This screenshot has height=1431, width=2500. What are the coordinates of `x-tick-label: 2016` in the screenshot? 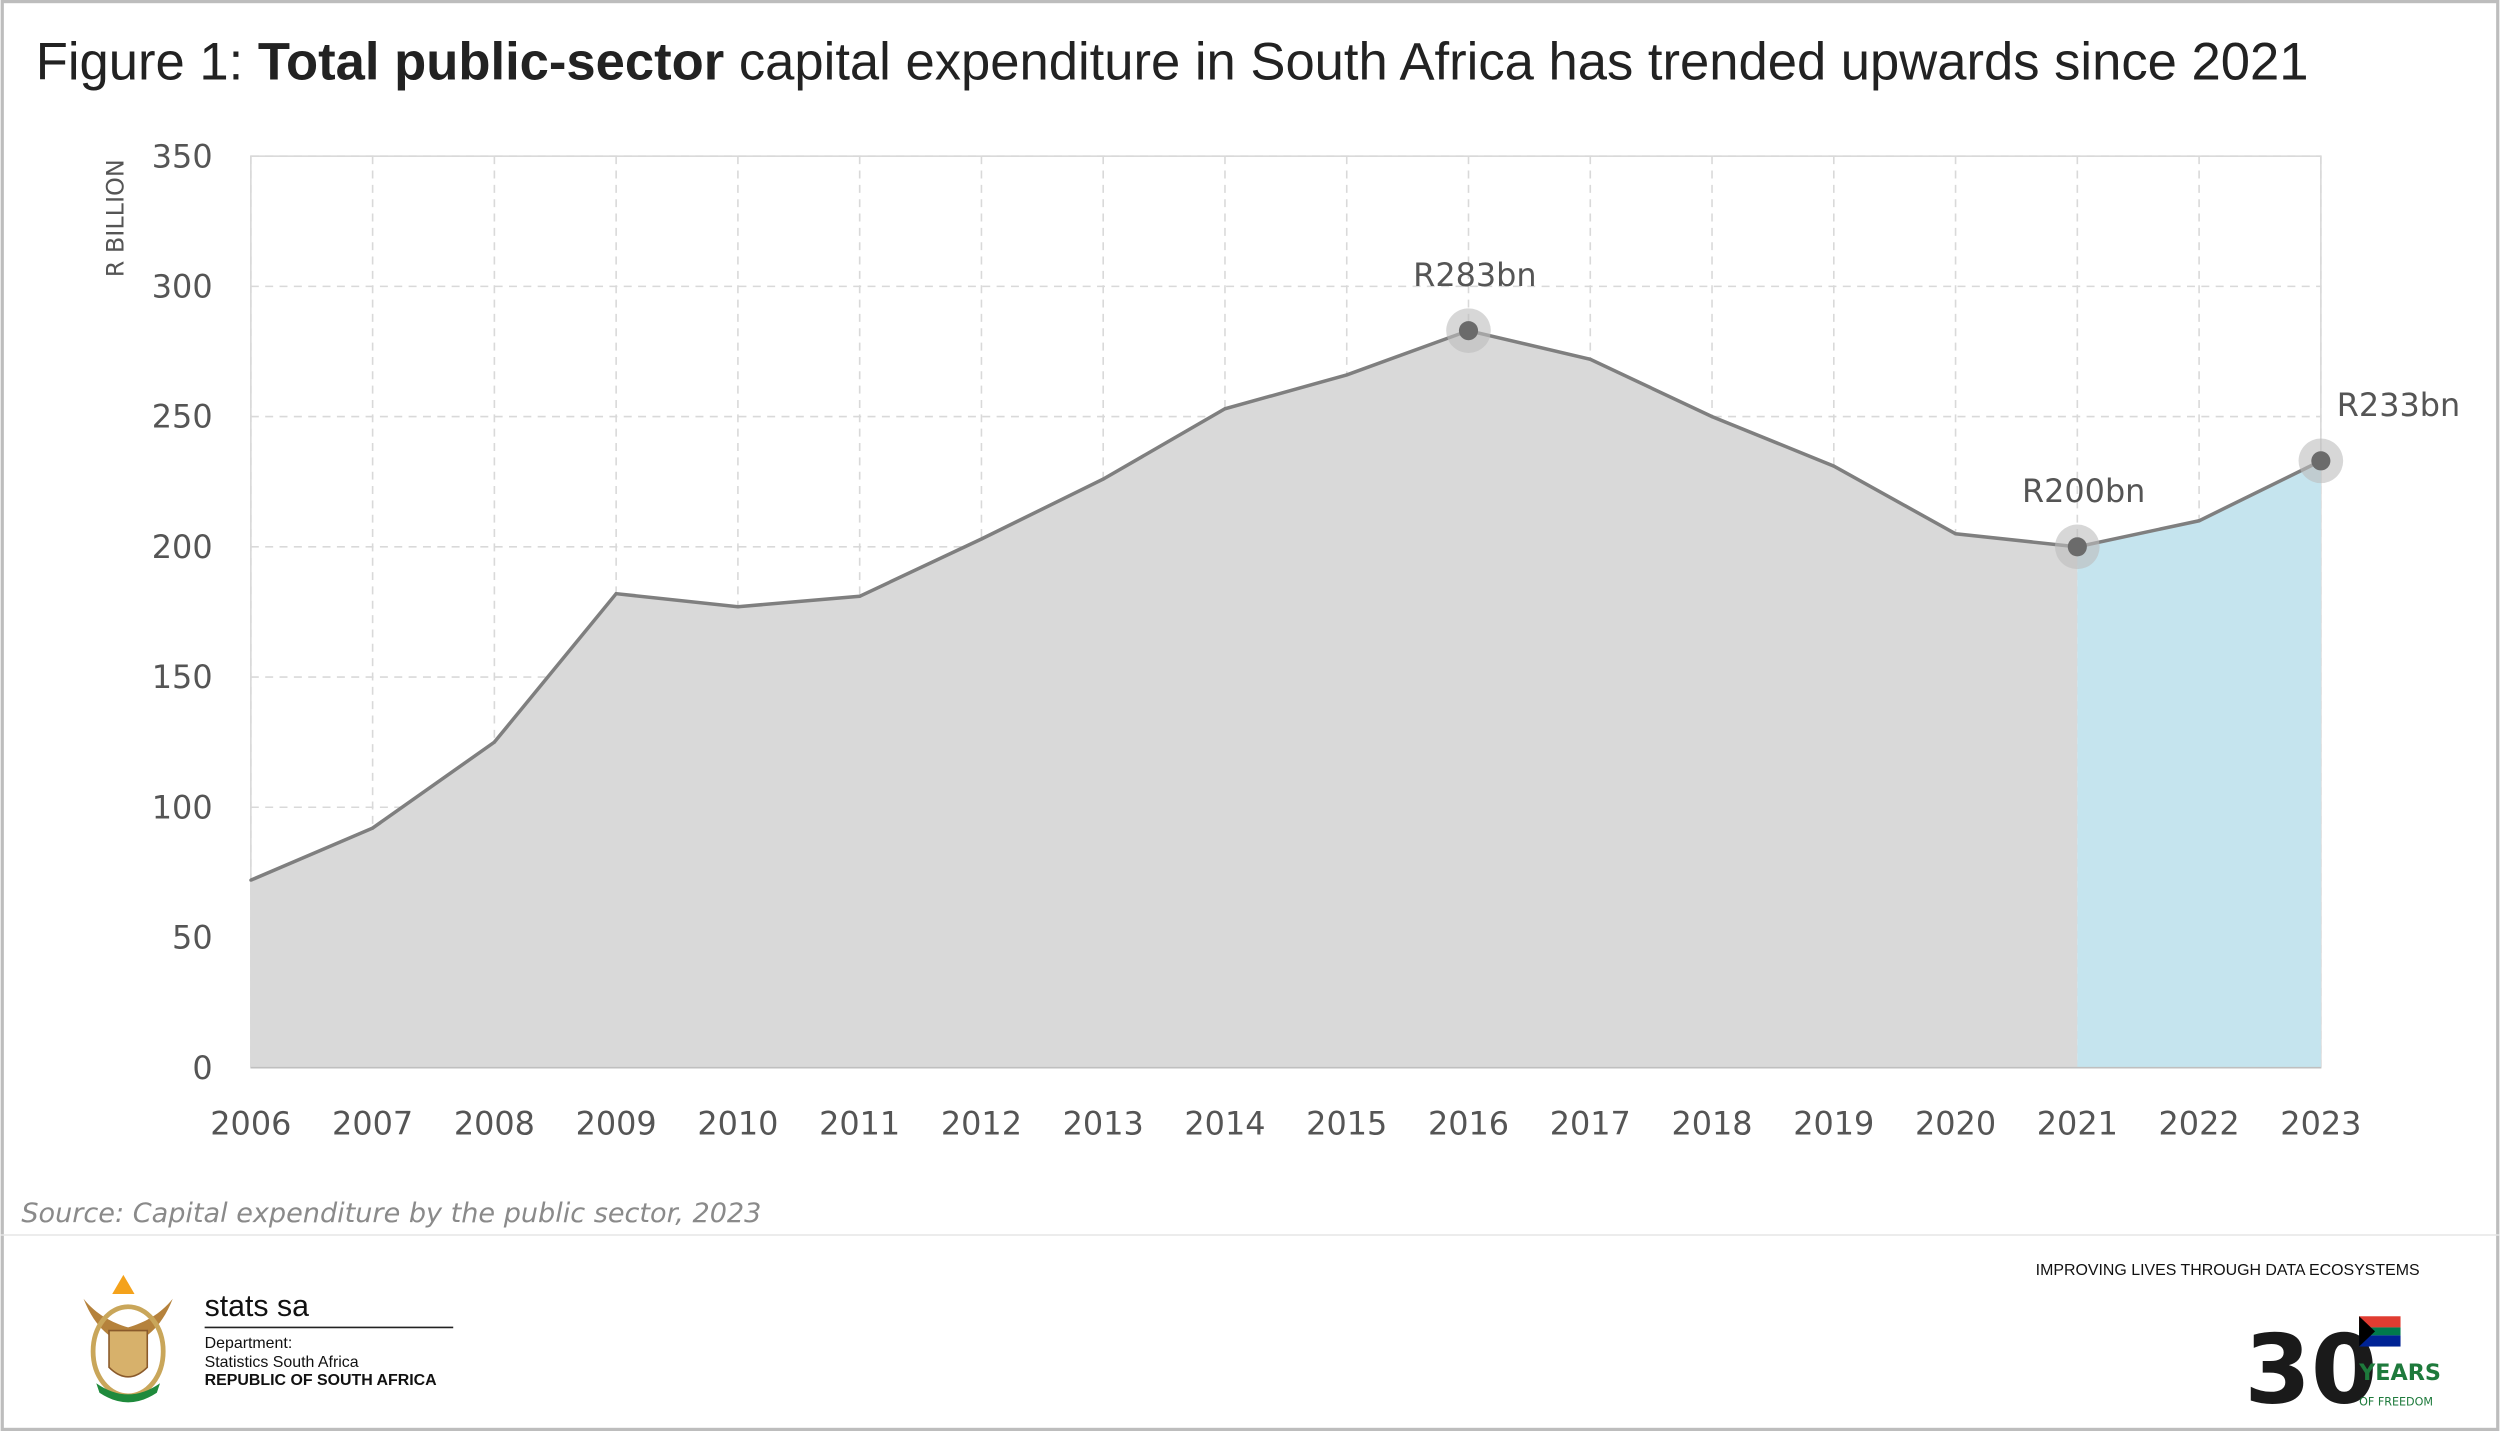 It's located at (1468, 1124).